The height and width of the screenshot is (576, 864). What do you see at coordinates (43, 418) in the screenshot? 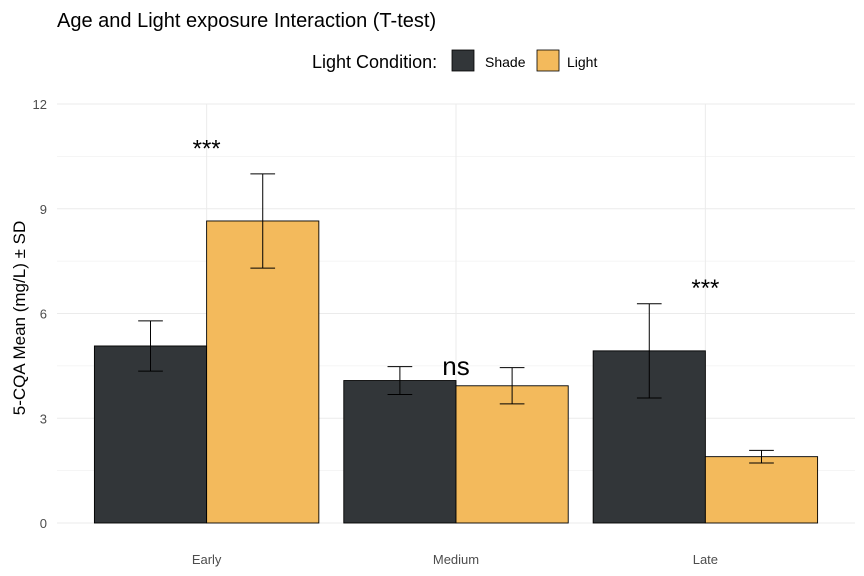
I see `y-tick-label: 3` at bounding box center [43, 418].